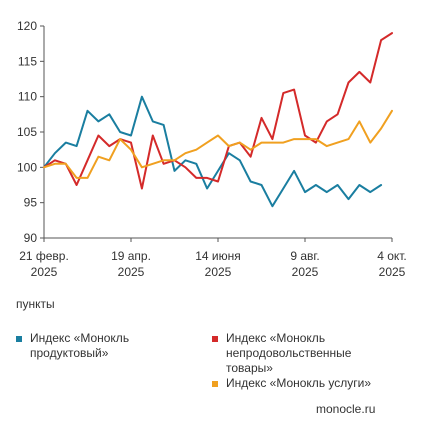 This screenshot has height=439, width=425. I want to click on source-label: monocle.ru, so click(346, 409).